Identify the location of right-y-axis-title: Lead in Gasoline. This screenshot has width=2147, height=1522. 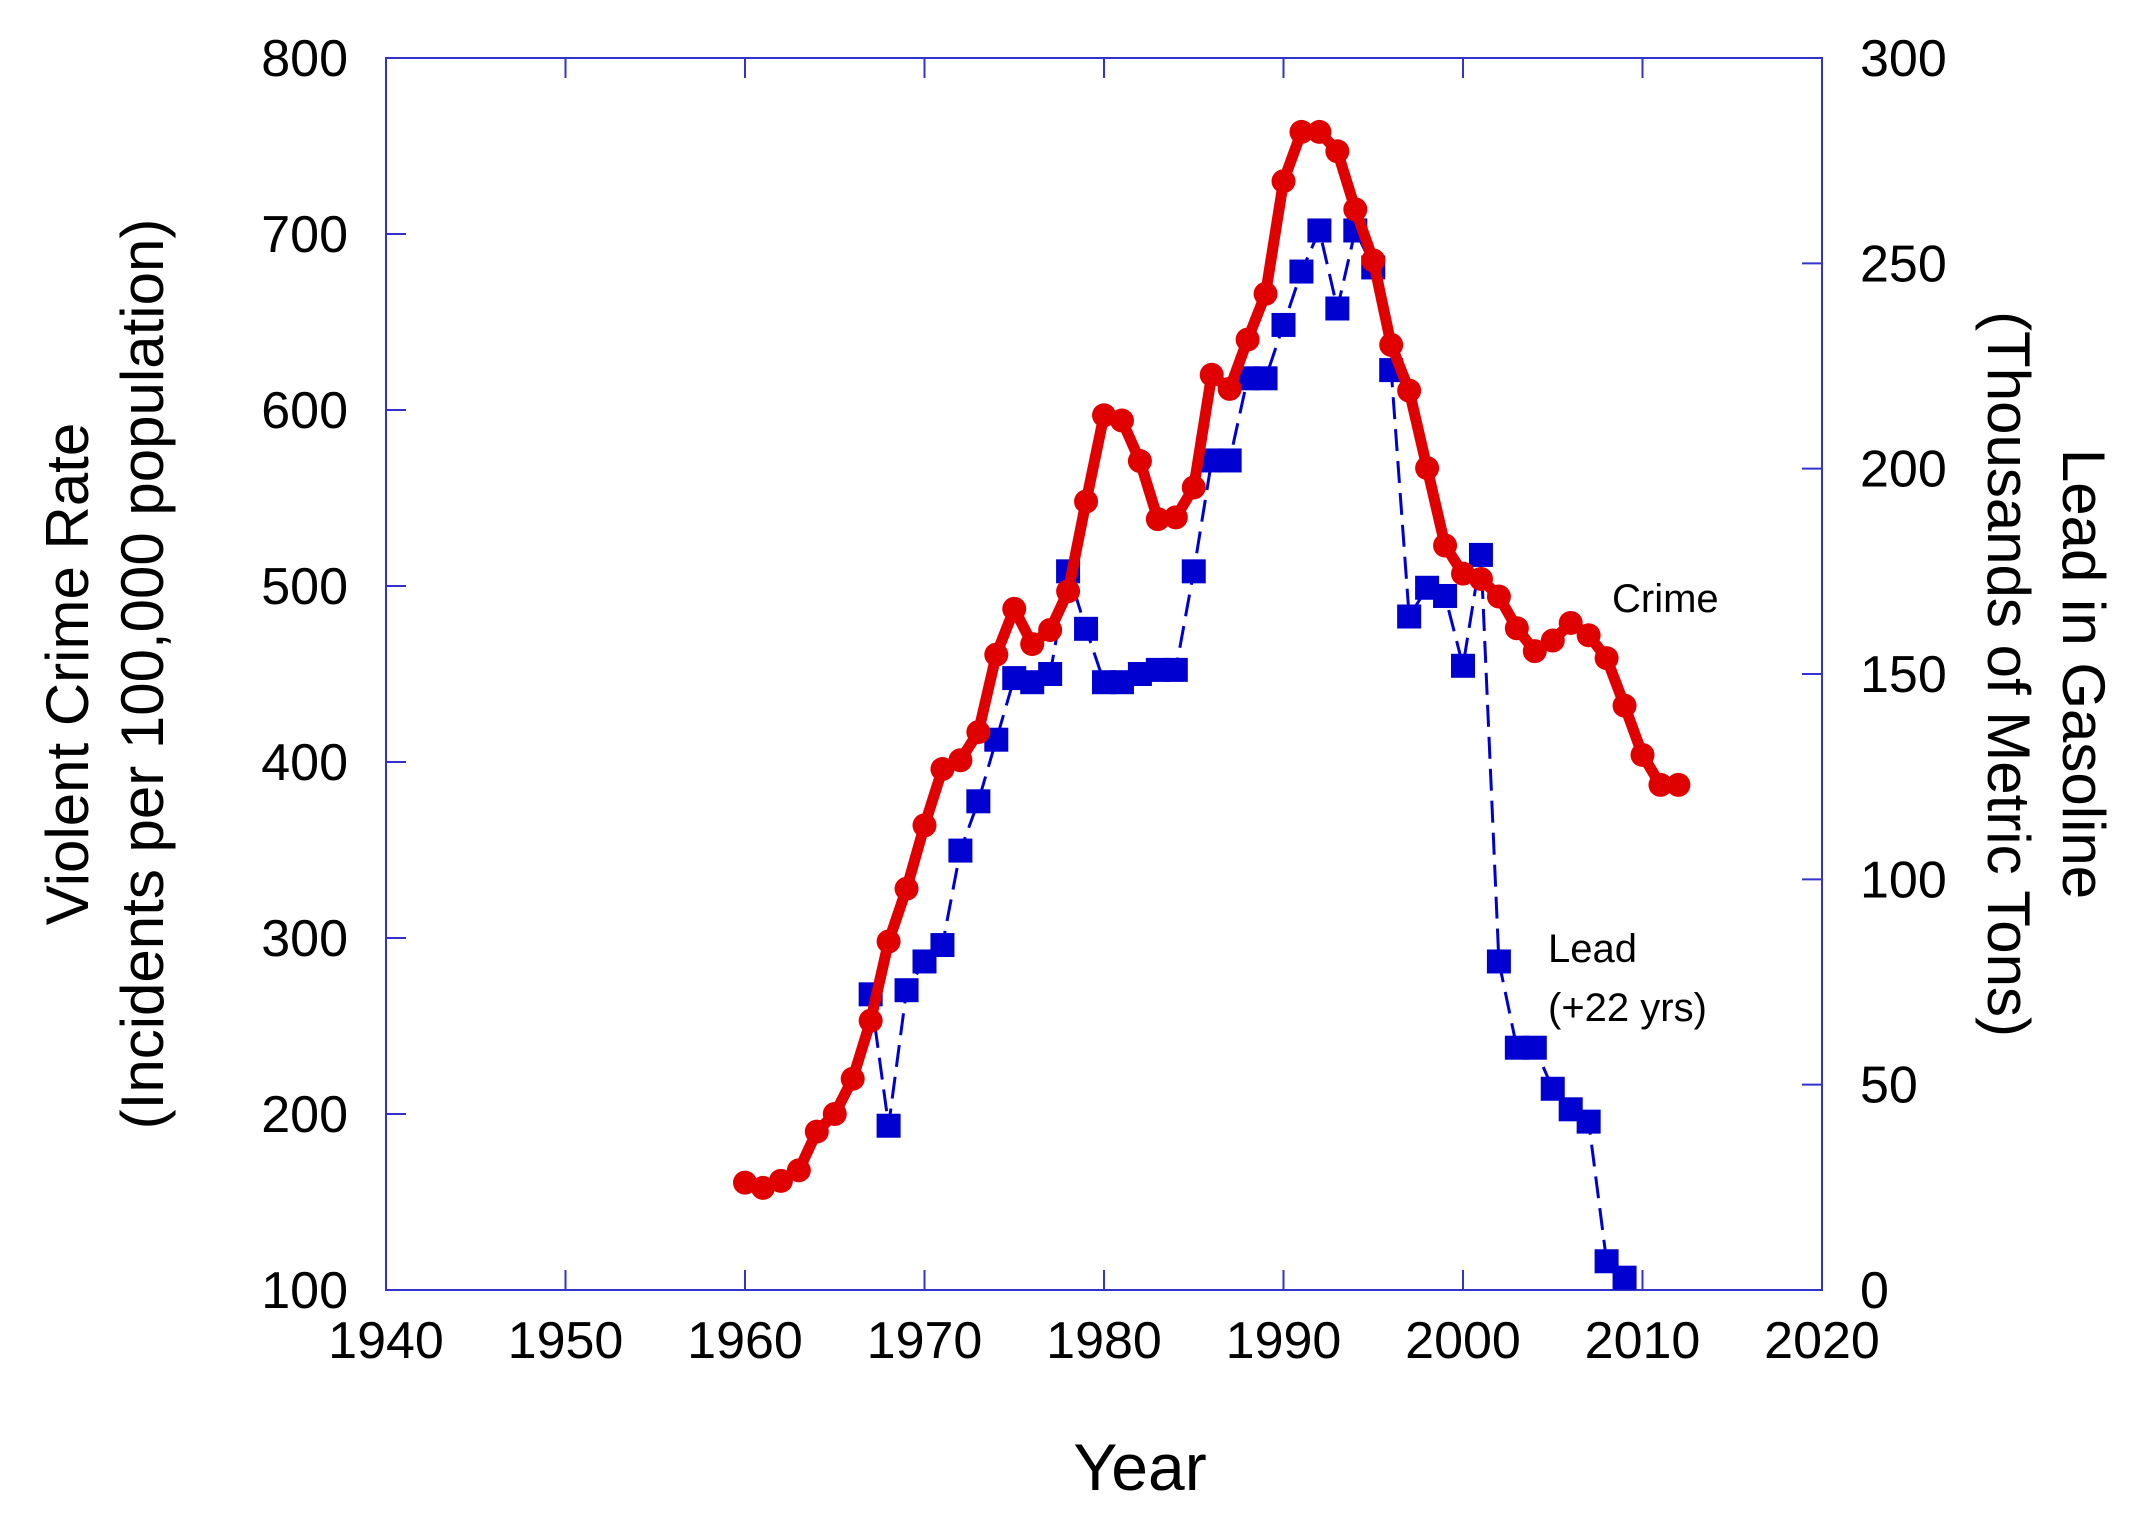
(2083, 674).